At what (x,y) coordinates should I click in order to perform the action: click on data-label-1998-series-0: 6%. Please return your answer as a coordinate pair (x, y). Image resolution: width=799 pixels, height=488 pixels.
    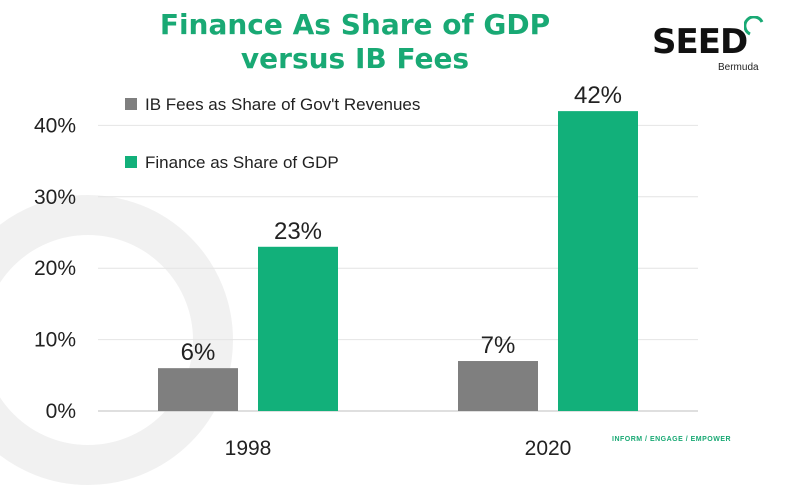
    Looking at the image, I should click on (198, 352).